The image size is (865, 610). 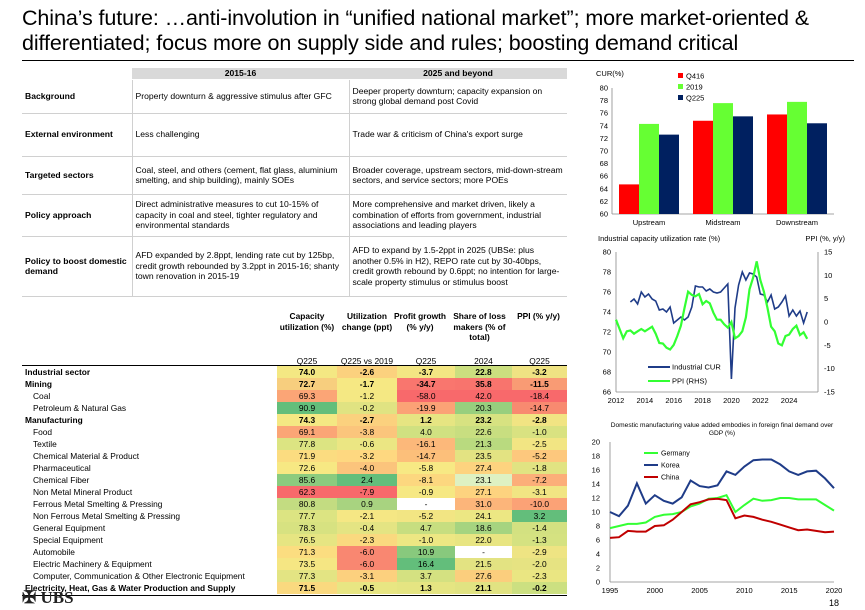 What do you see at coordinates (596, 512) in the screenshot?
I see `y-tick-label: 10` at bounding box center [596, 512].